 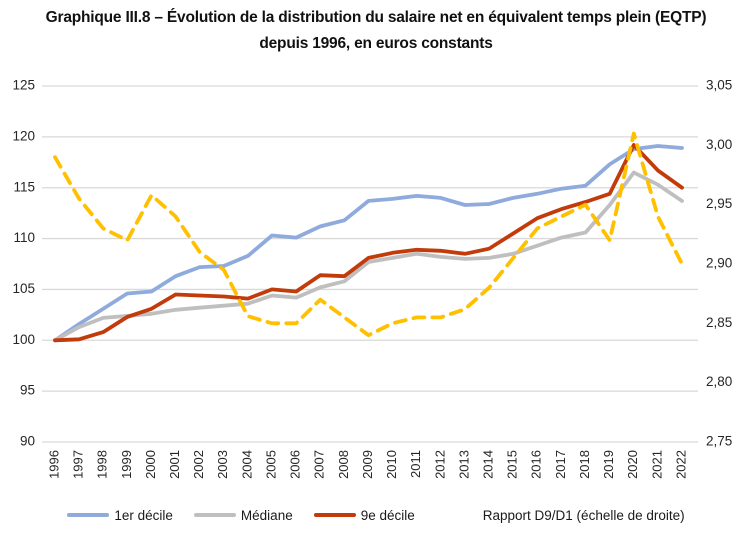 I want to click on x-axis-tick-label: 1996, so click(x=53, y=464).